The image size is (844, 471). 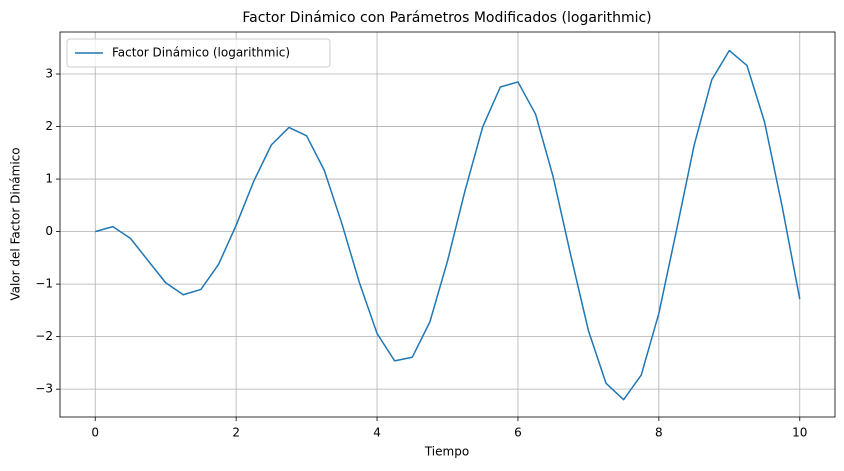 I want to click on y-tick-label: 2, so click(x=49, y=126).